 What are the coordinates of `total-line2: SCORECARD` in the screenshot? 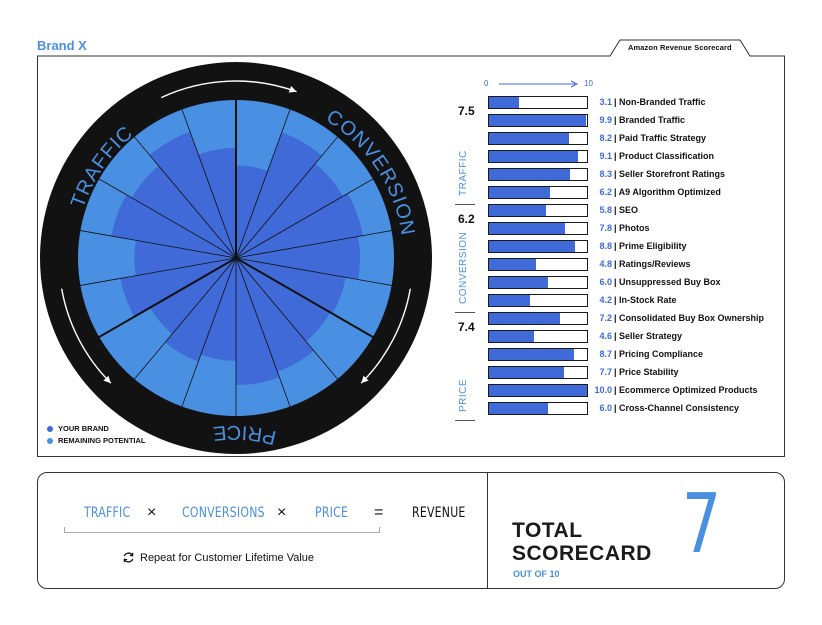 It's located at (582, 553).